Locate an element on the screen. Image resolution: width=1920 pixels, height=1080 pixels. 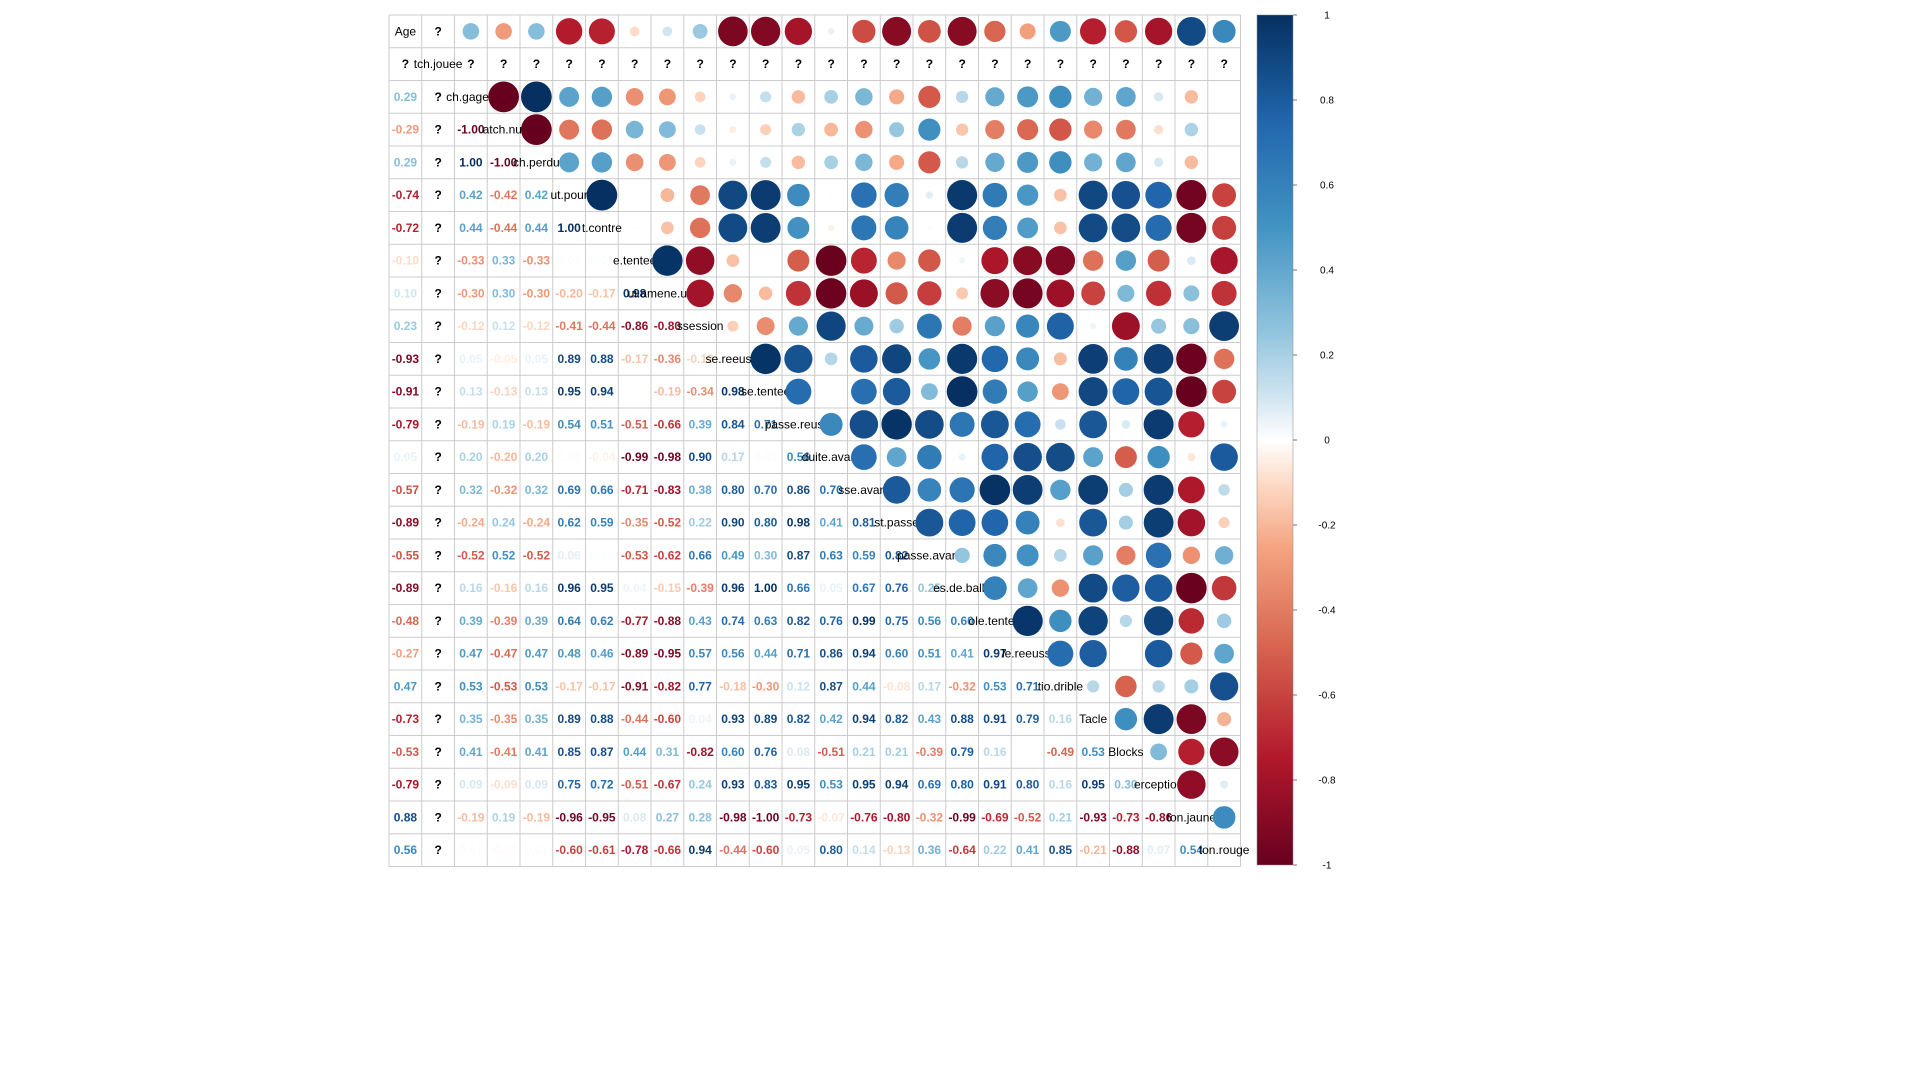
cell-value: -0.96 is located at coordinates (569, 817).